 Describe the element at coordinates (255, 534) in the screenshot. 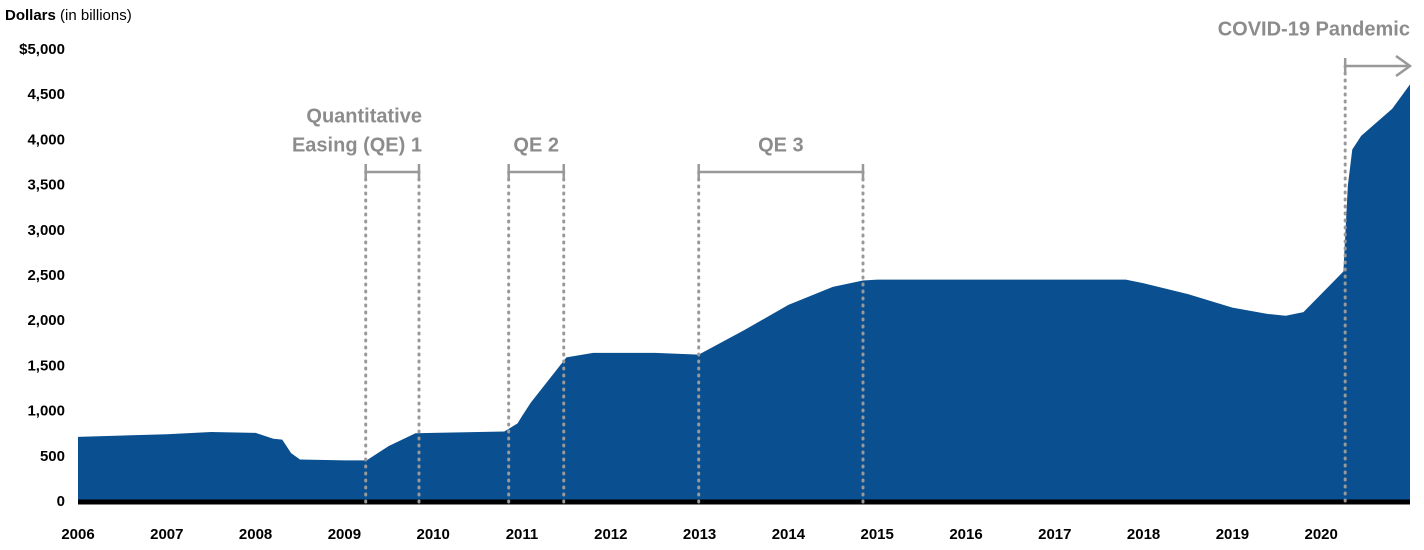

I see `x-tick-label: 2008` at that location.